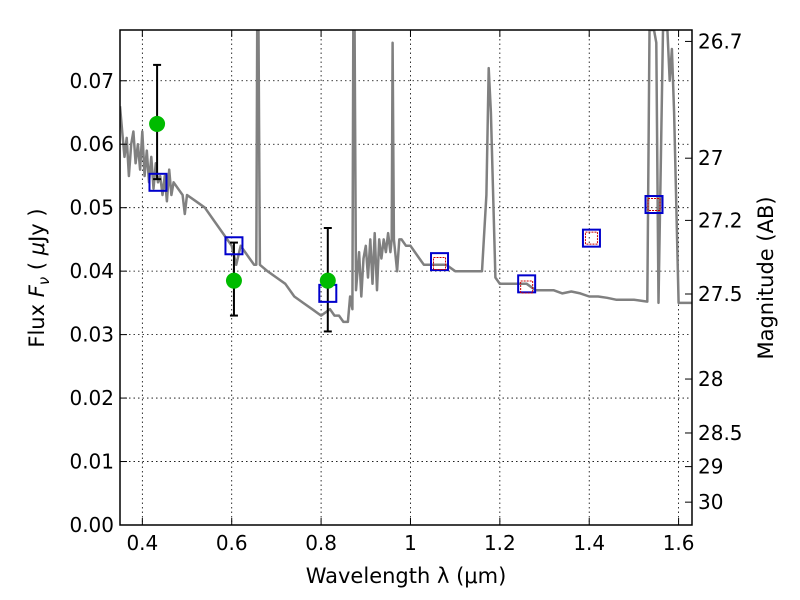 Image resolution: width=800 pixels, height=600 pixels. I want to click on y-axis-title-symbol: F, so click(37, 290).